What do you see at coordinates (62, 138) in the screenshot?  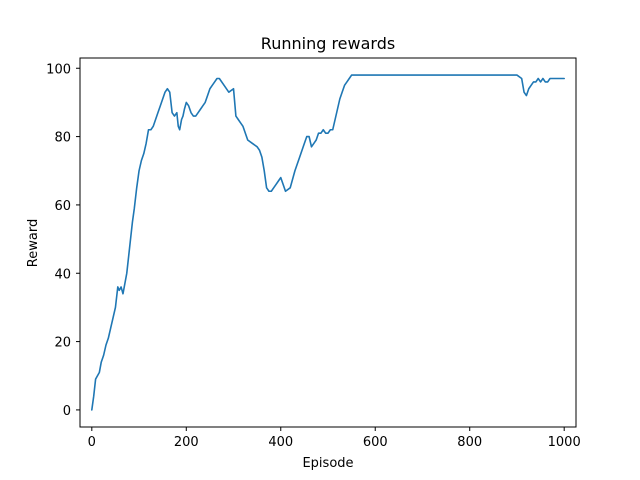 I see `y-tick-label: 80` at bounding box center [62, 138].